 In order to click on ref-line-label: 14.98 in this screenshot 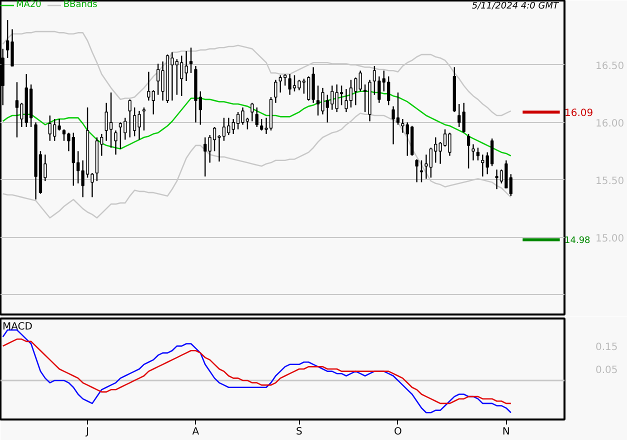, I will do `click(577, 241)`.